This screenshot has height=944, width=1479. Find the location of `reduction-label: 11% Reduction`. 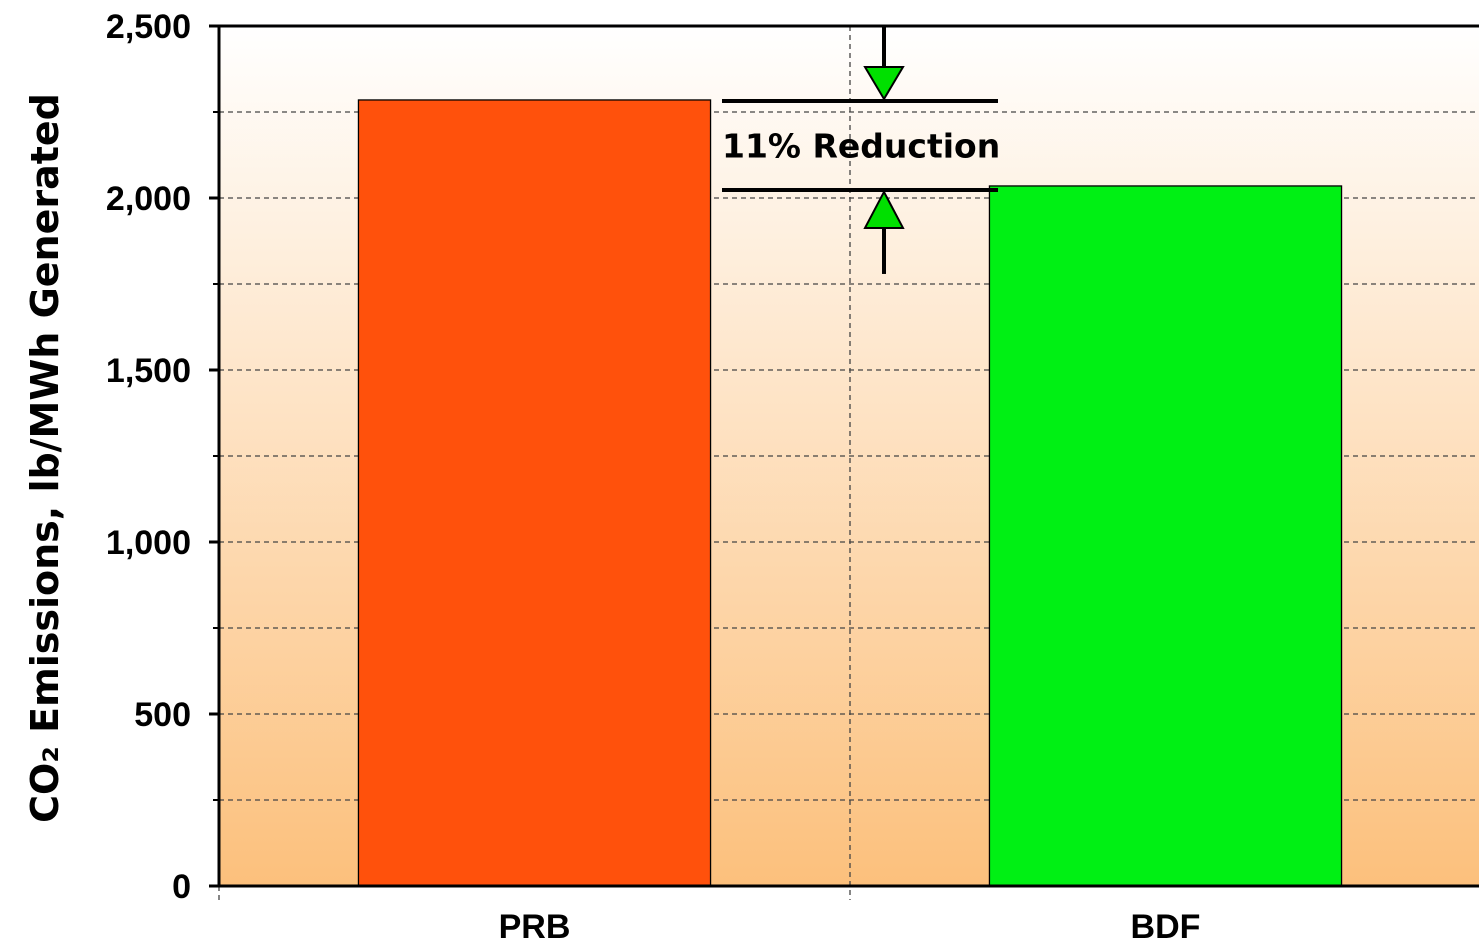

reduction-label: 11% Reduction is located at coordinates (861, 145).